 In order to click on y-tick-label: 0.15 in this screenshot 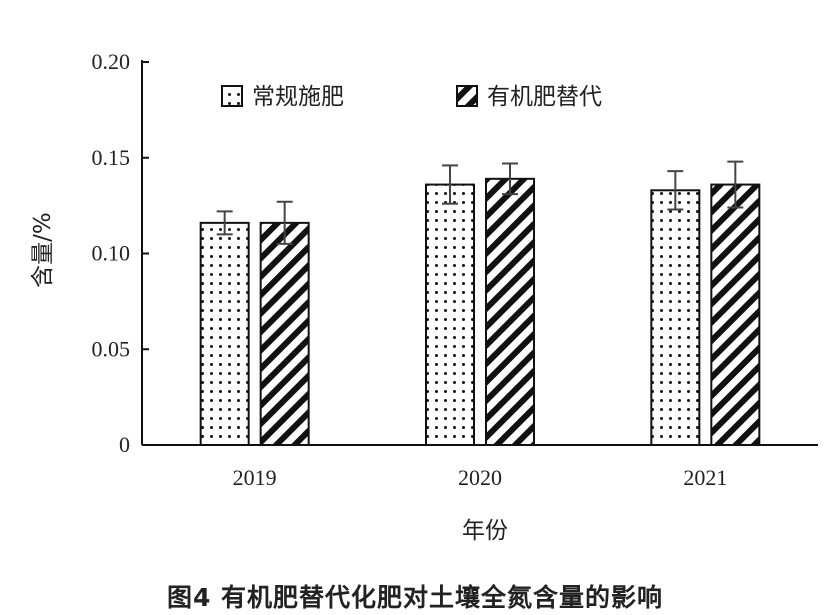, I will do `click(111, 157)`.